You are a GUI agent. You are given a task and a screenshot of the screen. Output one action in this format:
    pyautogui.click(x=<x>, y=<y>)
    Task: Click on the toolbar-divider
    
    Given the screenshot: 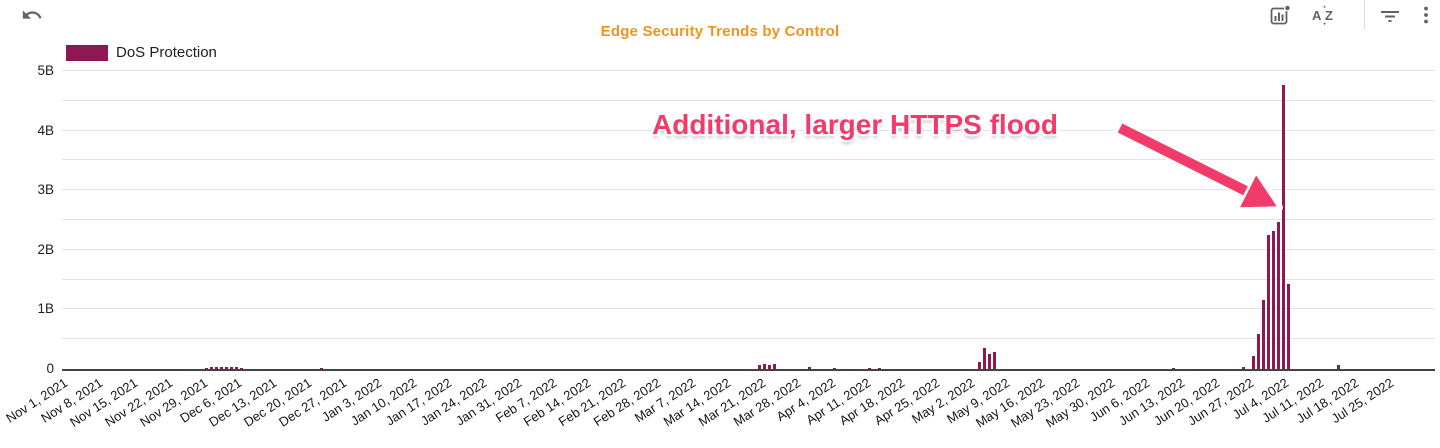 What is the action you would take?
    pyautogui.click(x=1364, y=15)
    